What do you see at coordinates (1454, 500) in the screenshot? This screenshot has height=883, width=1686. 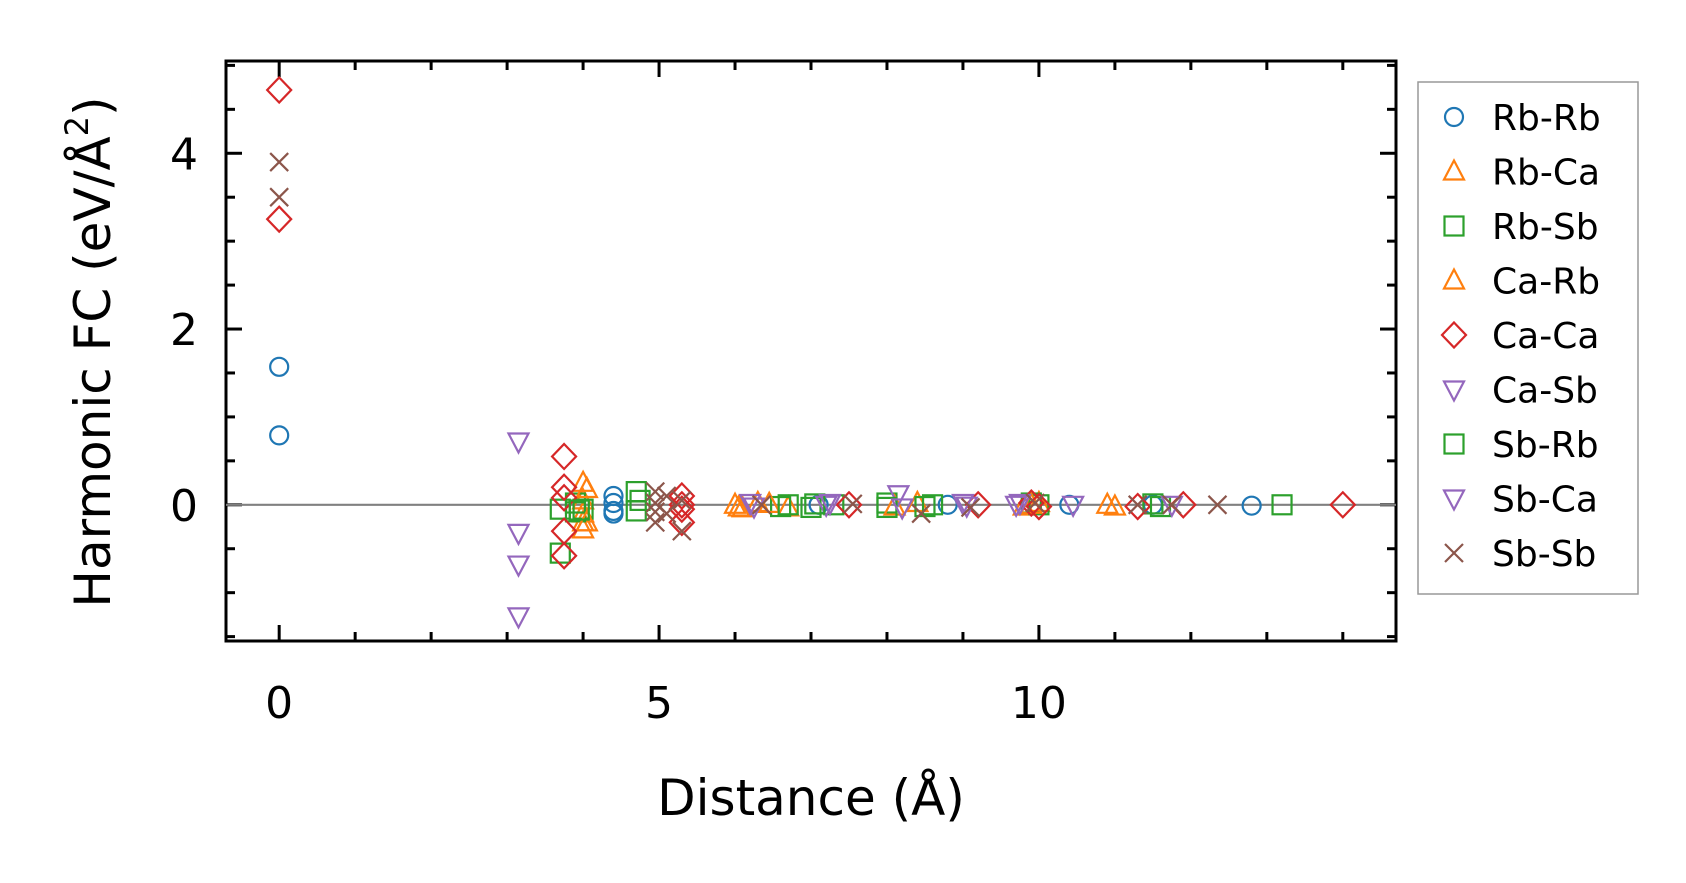 I see `legend-marker-sb-ca` at bounding box center [1454, 500].